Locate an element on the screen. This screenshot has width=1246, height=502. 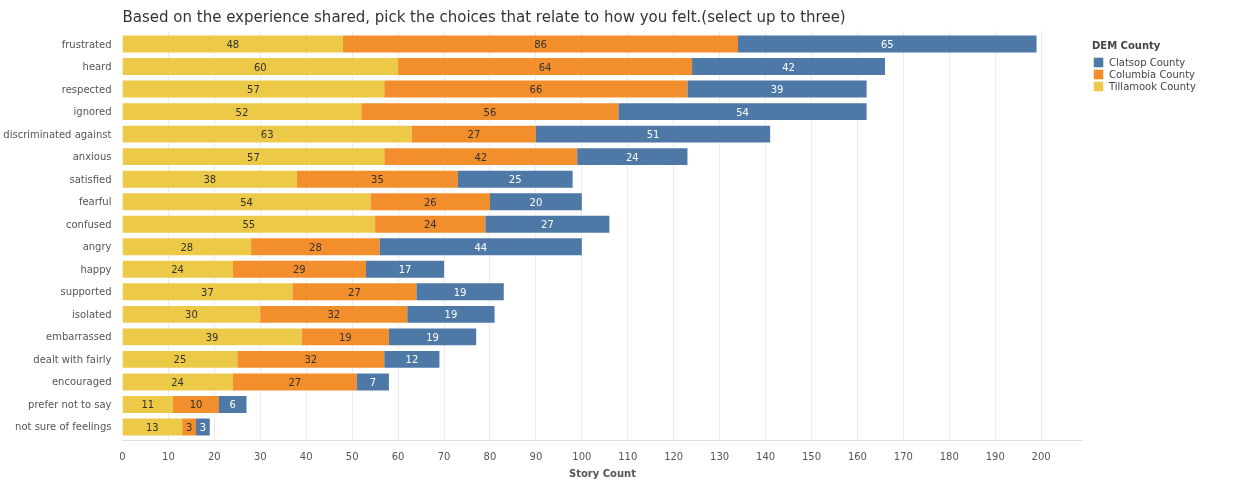
data-label: 63 is located at coordinates (267, 135).